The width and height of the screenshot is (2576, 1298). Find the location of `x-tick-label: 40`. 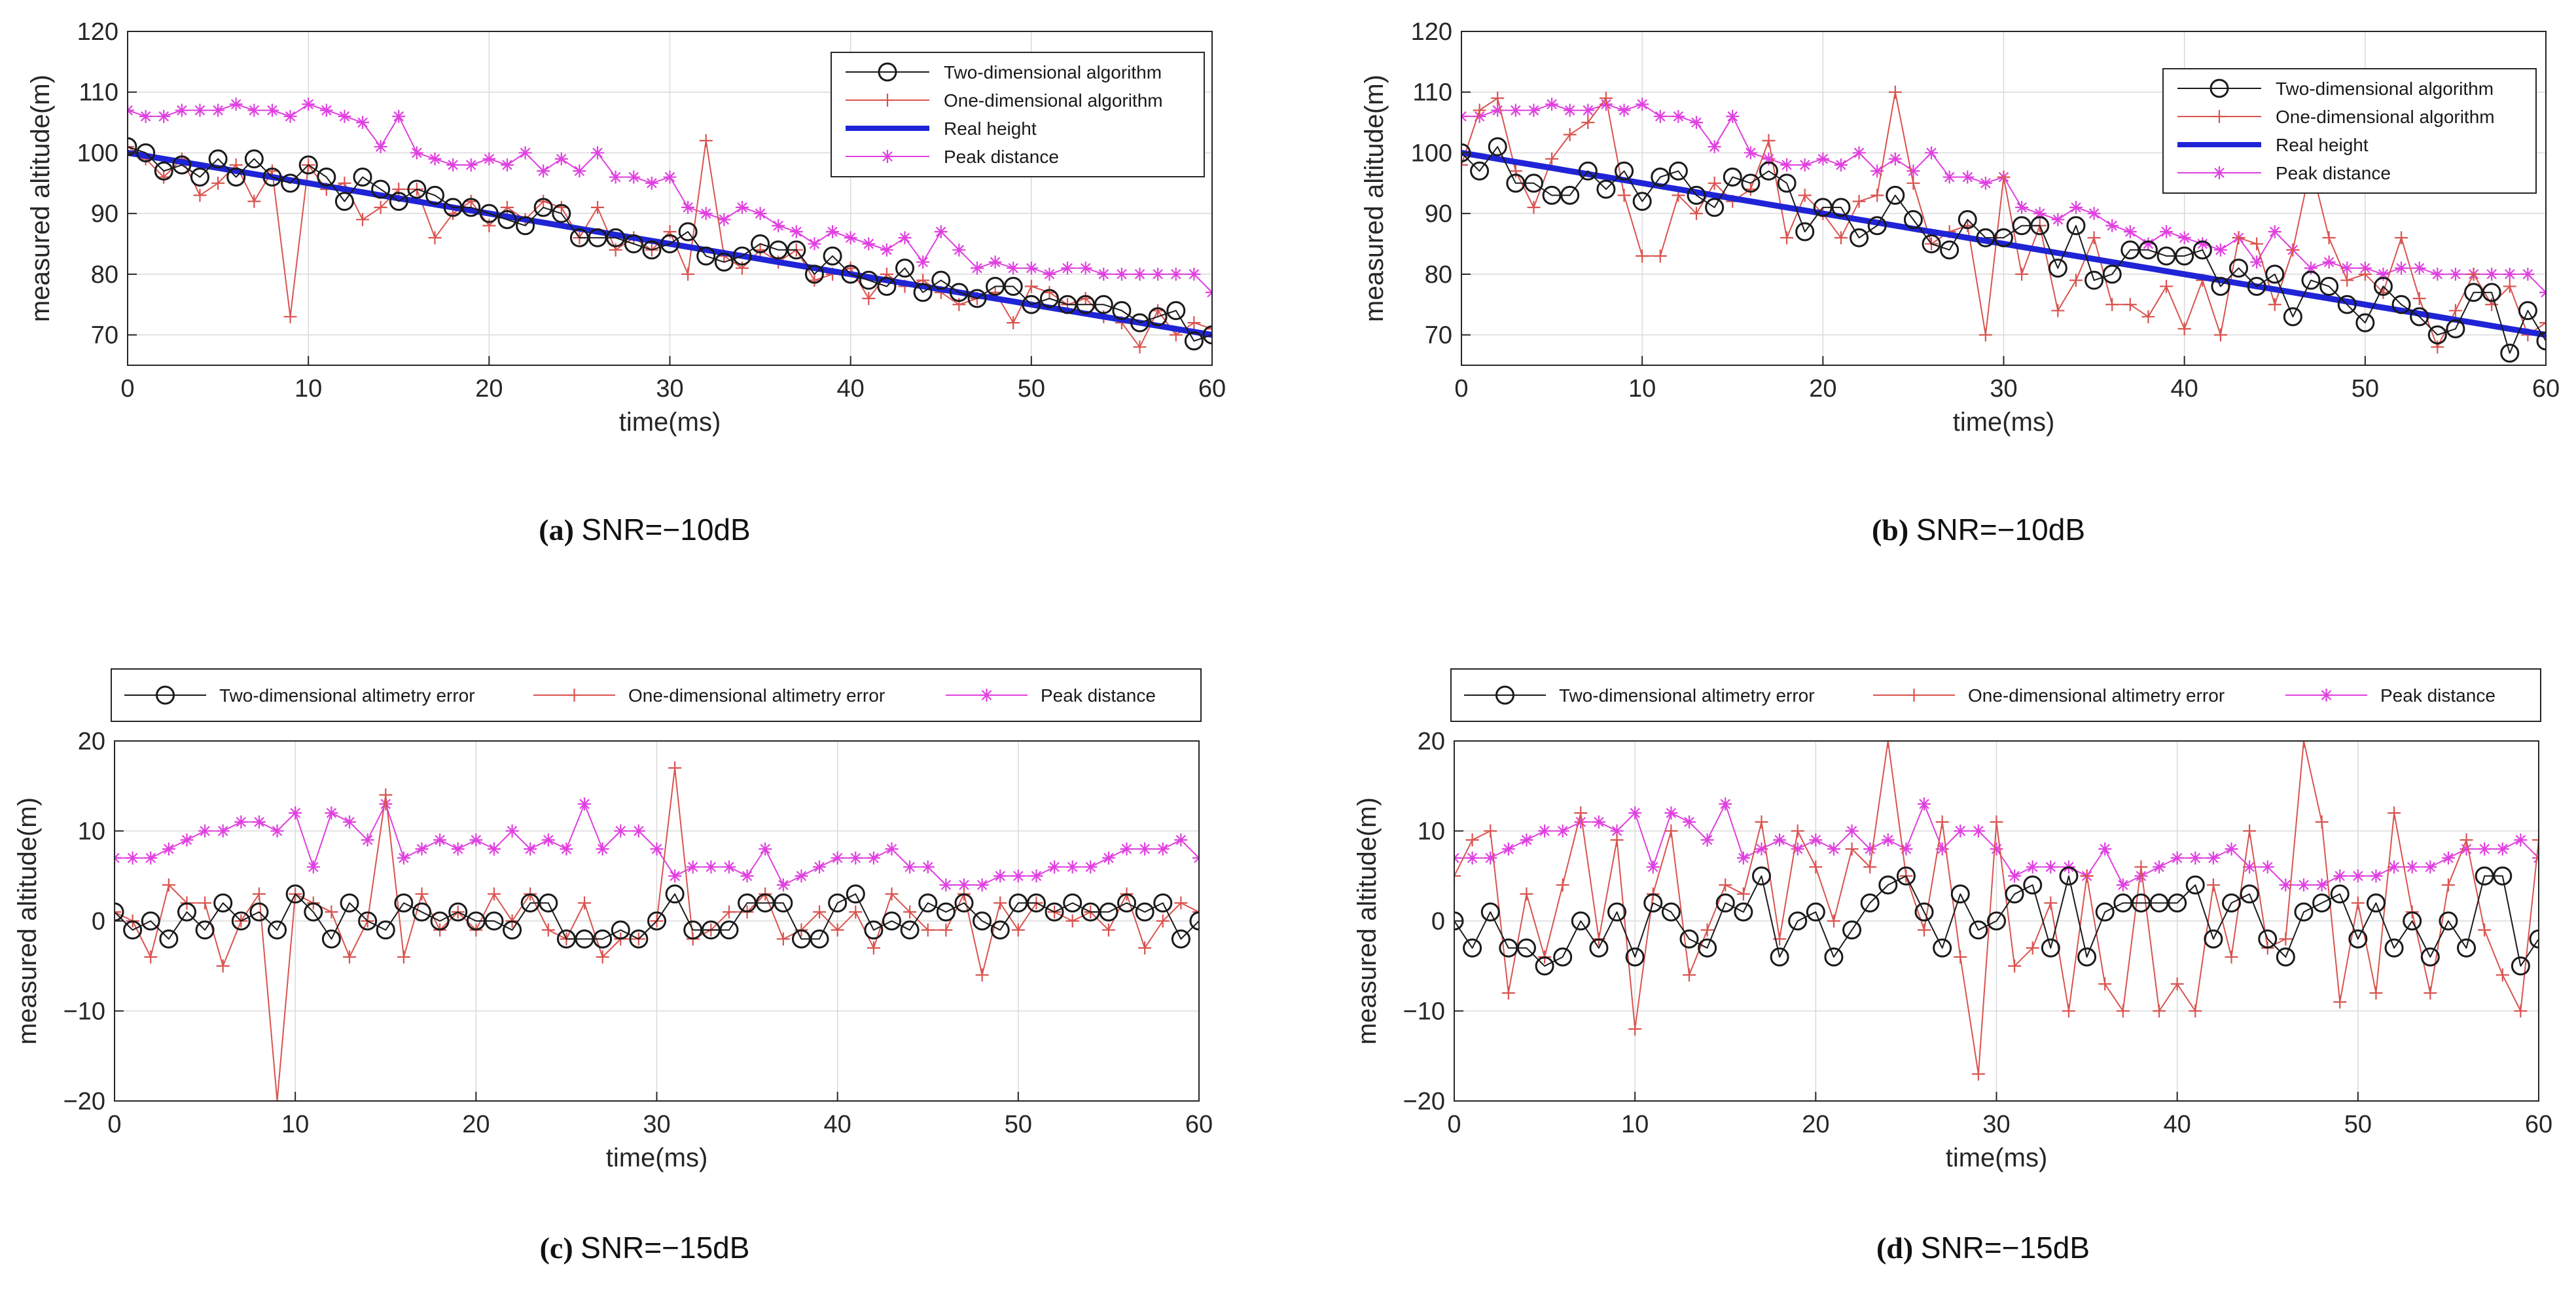

x-tick-label: 40 is located at coordinates (2177, 1124).